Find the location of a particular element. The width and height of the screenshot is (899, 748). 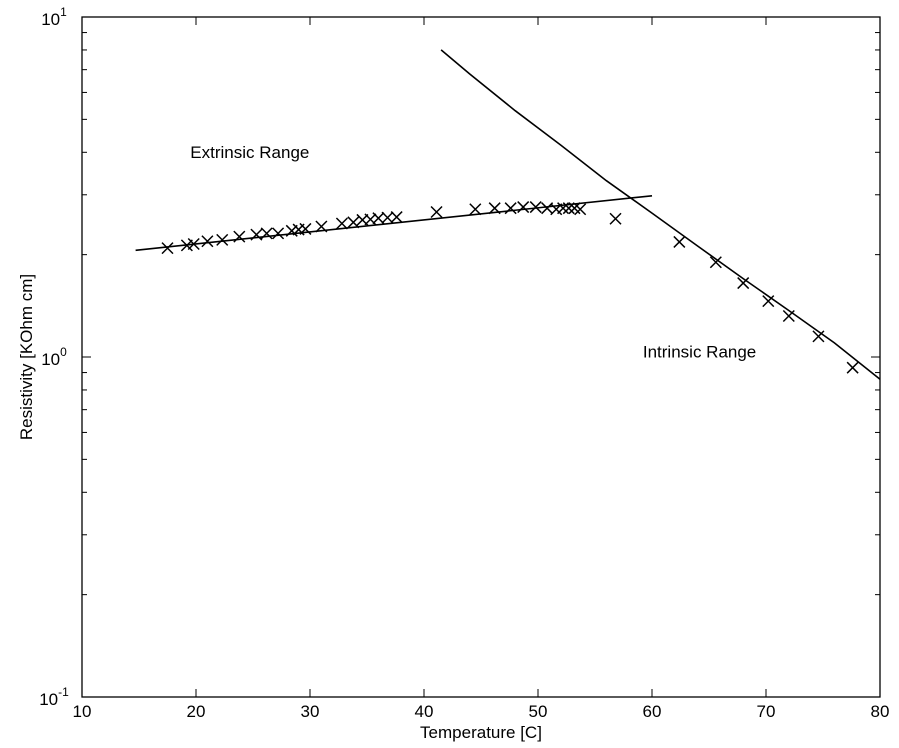

y-axis-label: Resistivity [KOhm cm] is located at coordinates (26, 357).